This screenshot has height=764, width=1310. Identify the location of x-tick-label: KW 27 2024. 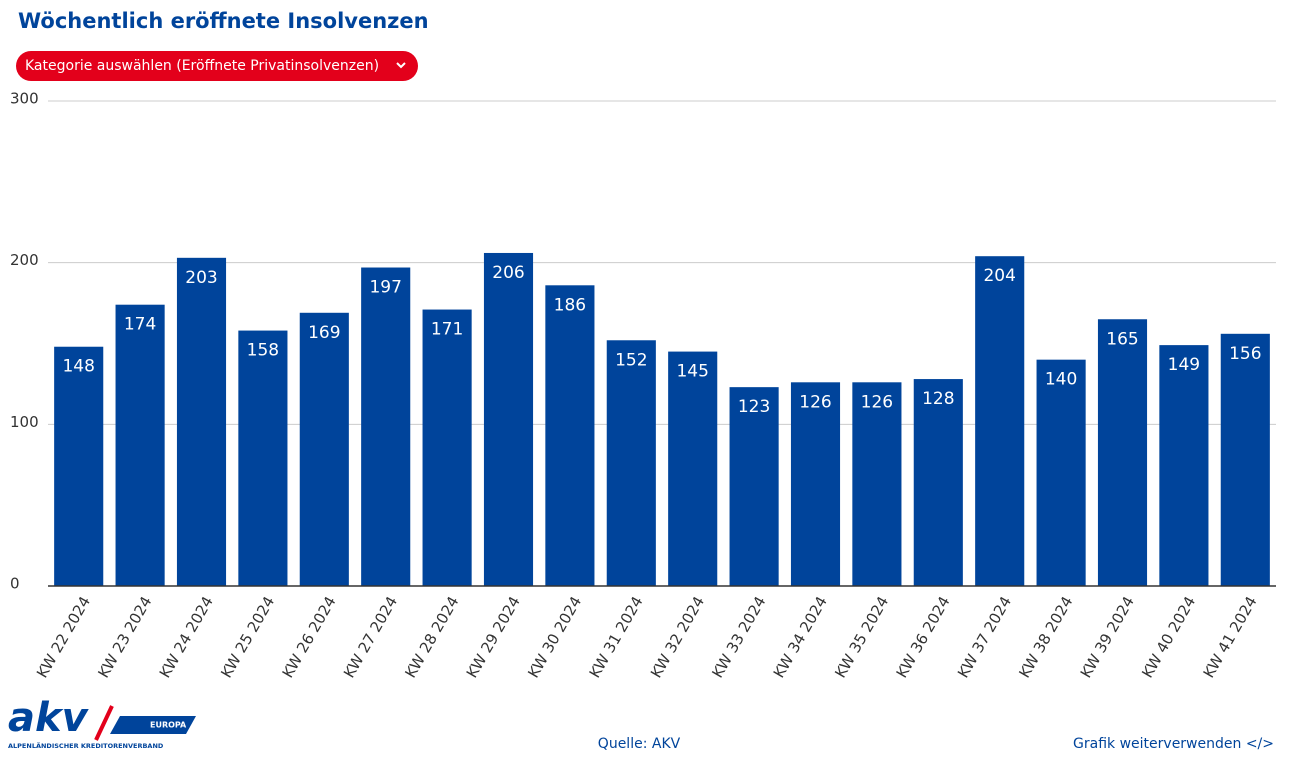
(370, 637).